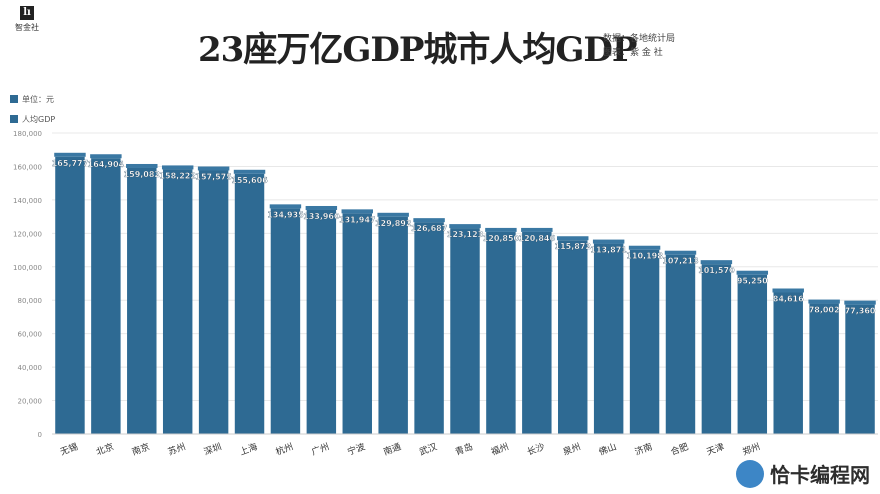 The image size is (880, 494). Describe the element at coordinates (571, 448) in the screenshot. I see `x-tick-label: 泉州` at that location.